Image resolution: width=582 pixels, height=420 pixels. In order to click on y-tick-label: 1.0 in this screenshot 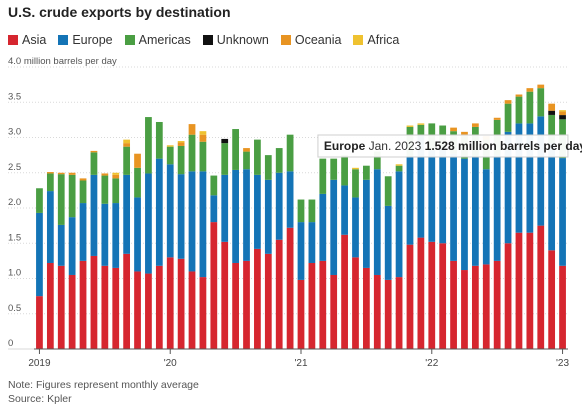, I will do `click(14, 273)`.